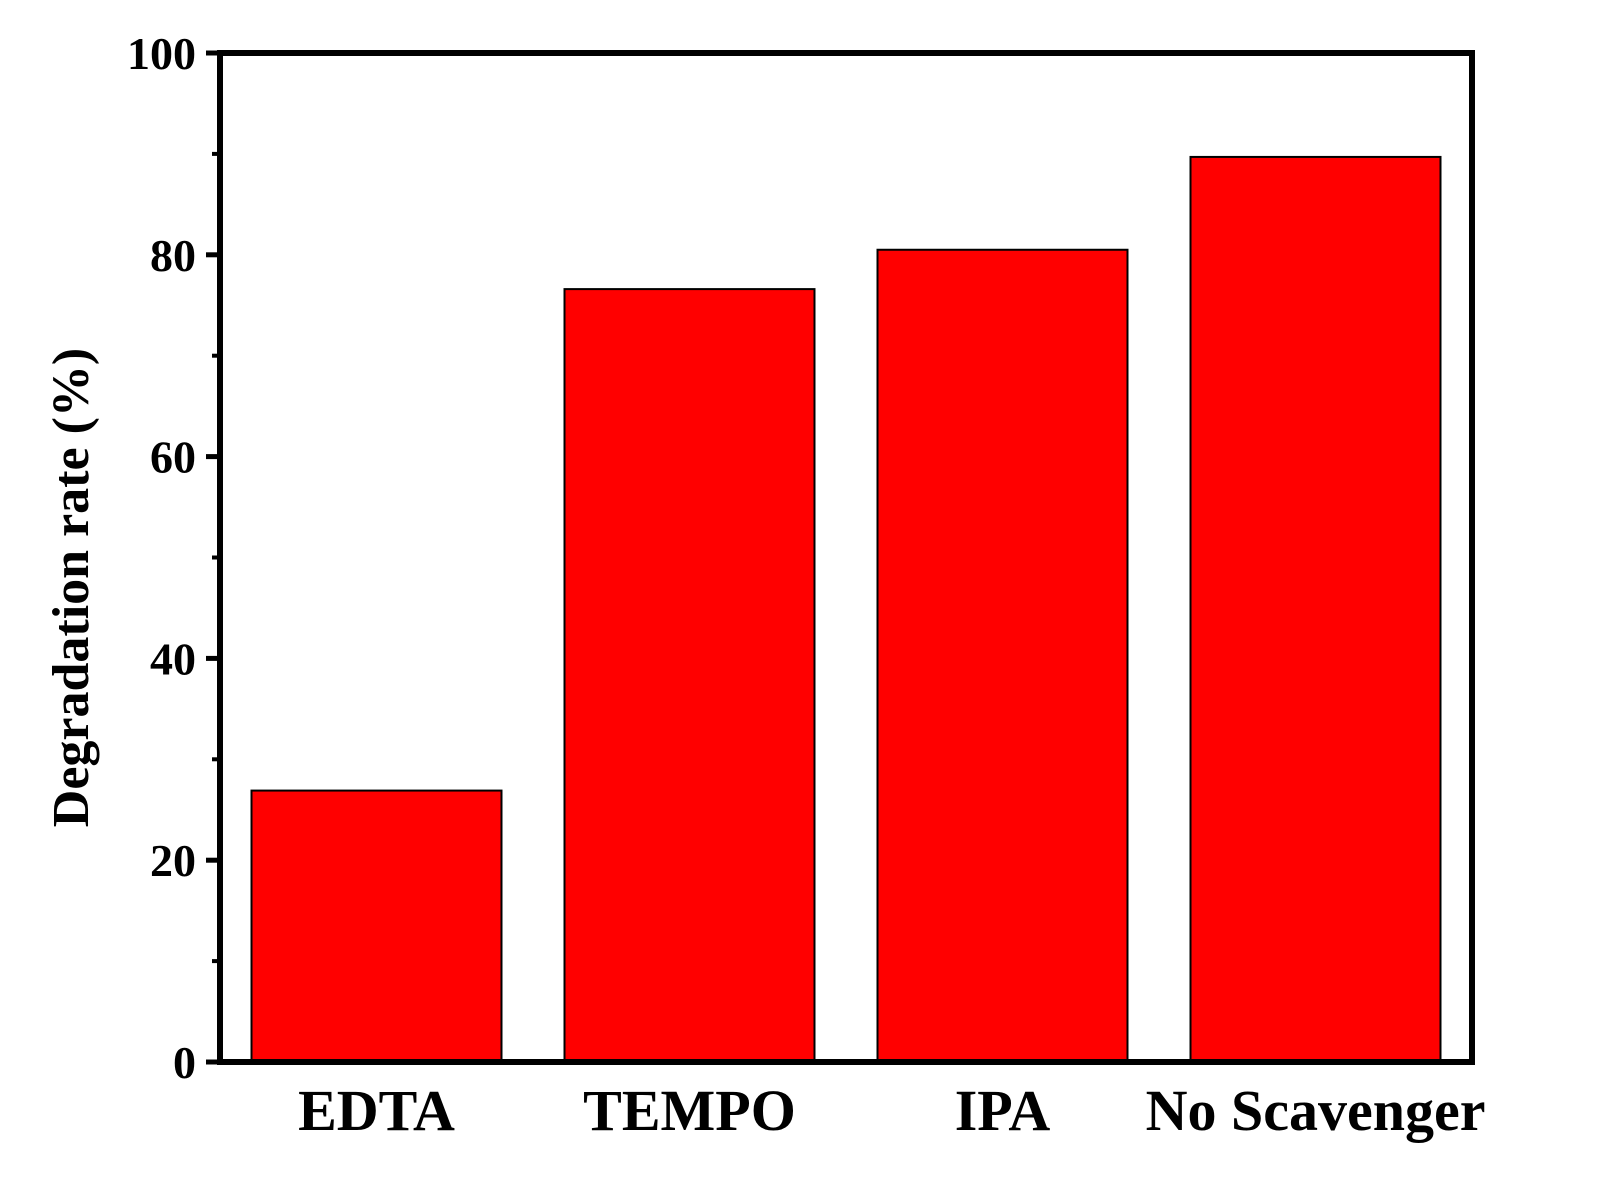 The height and width of the screenshot is (1195, 1600). What do you see at coordinates (173, 255) in the screenshot?
I see `y-tick-label: 80` at bounding box center [173, 255].